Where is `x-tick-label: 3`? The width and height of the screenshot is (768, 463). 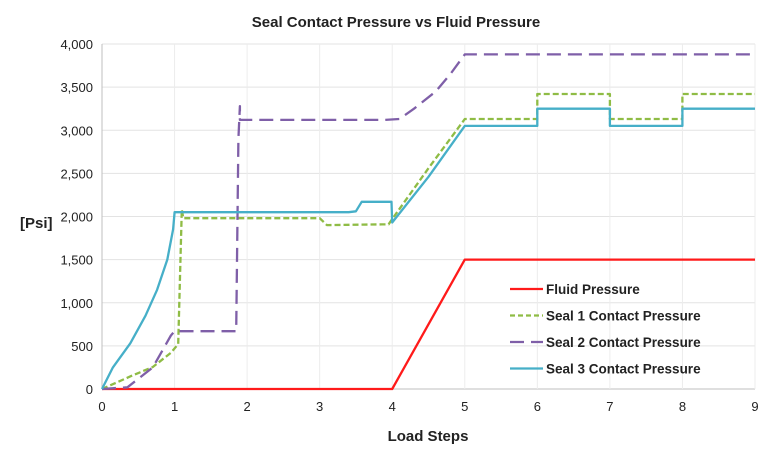 x-tick-label: 3 is located at coordinates (319, 406).